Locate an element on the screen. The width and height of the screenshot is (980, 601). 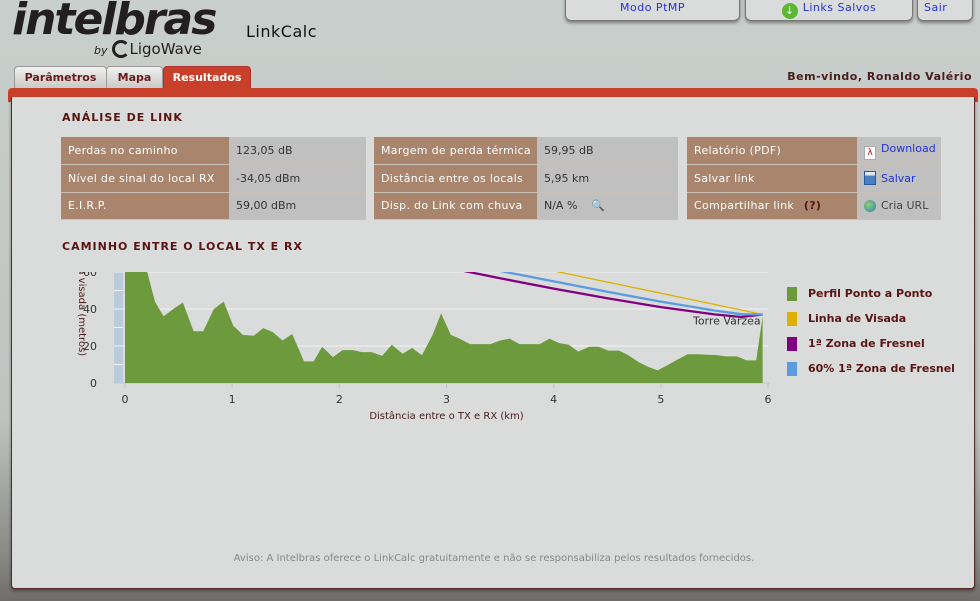
legend-item: Perfil Ponto a Ponto is located at coordinates (871, 299).